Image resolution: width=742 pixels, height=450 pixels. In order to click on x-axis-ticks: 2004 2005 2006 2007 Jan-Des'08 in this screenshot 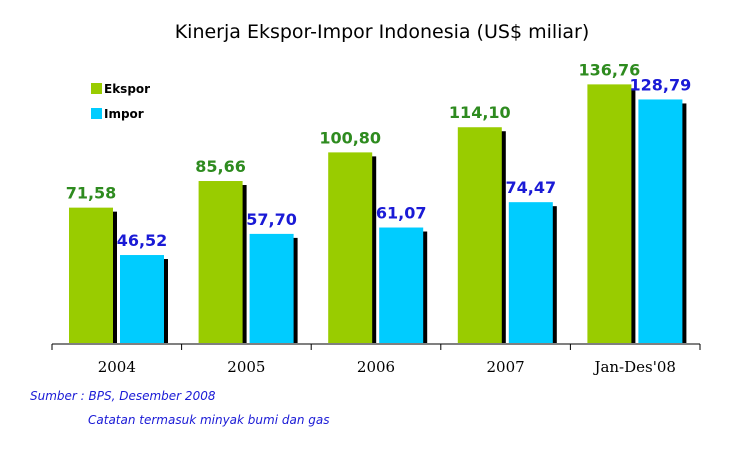, I will do `click(376, 360)`.